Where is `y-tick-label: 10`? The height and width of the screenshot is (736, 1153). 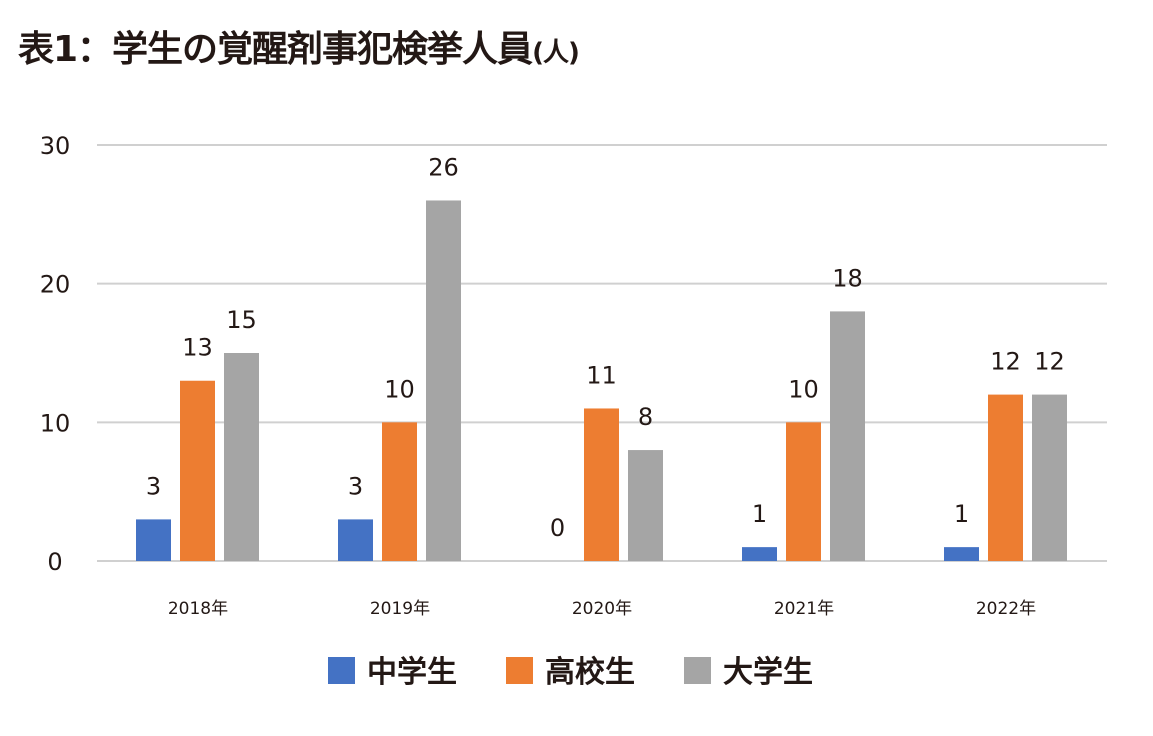 y-tick-label: 10 is located at coordinates (55, 423).